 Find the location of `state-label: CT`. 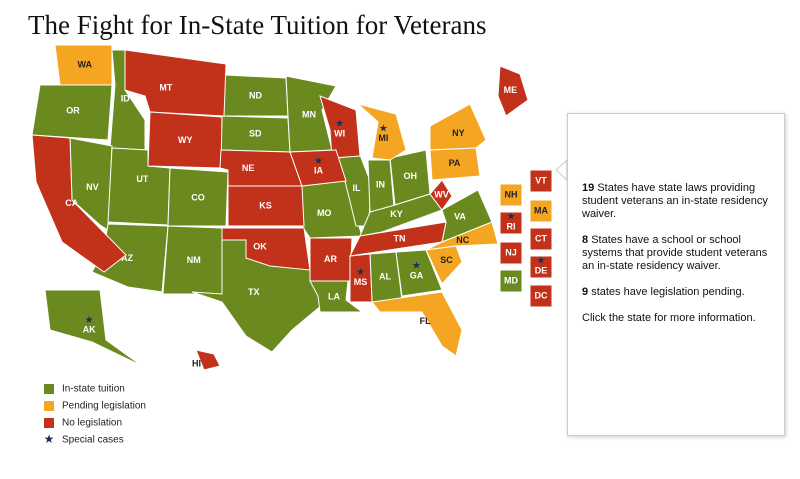

state-label: CT is located at coordinates (541, 238).